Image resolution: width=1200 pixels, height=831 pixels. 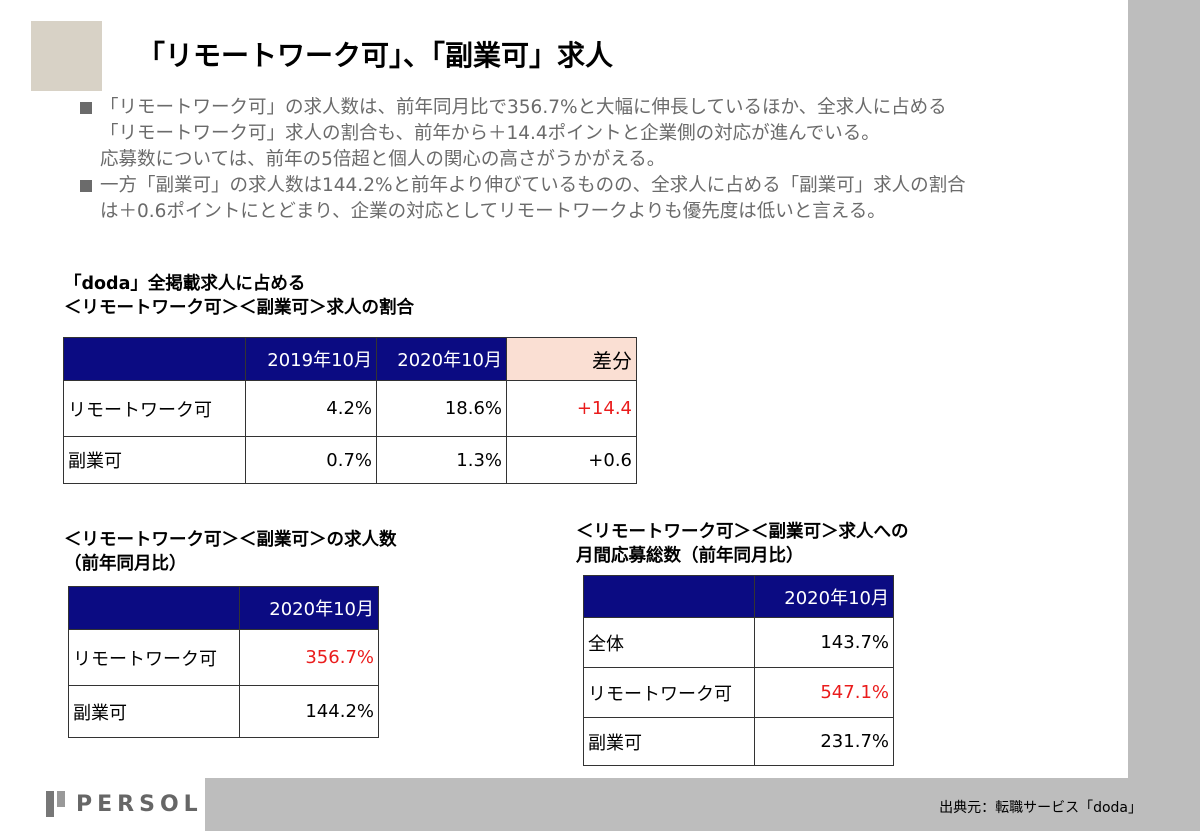 What do you see at coordinates (311, 408) in the screenshot?
I see `cell-value: 4.2%` at bounding box center [311, 408].